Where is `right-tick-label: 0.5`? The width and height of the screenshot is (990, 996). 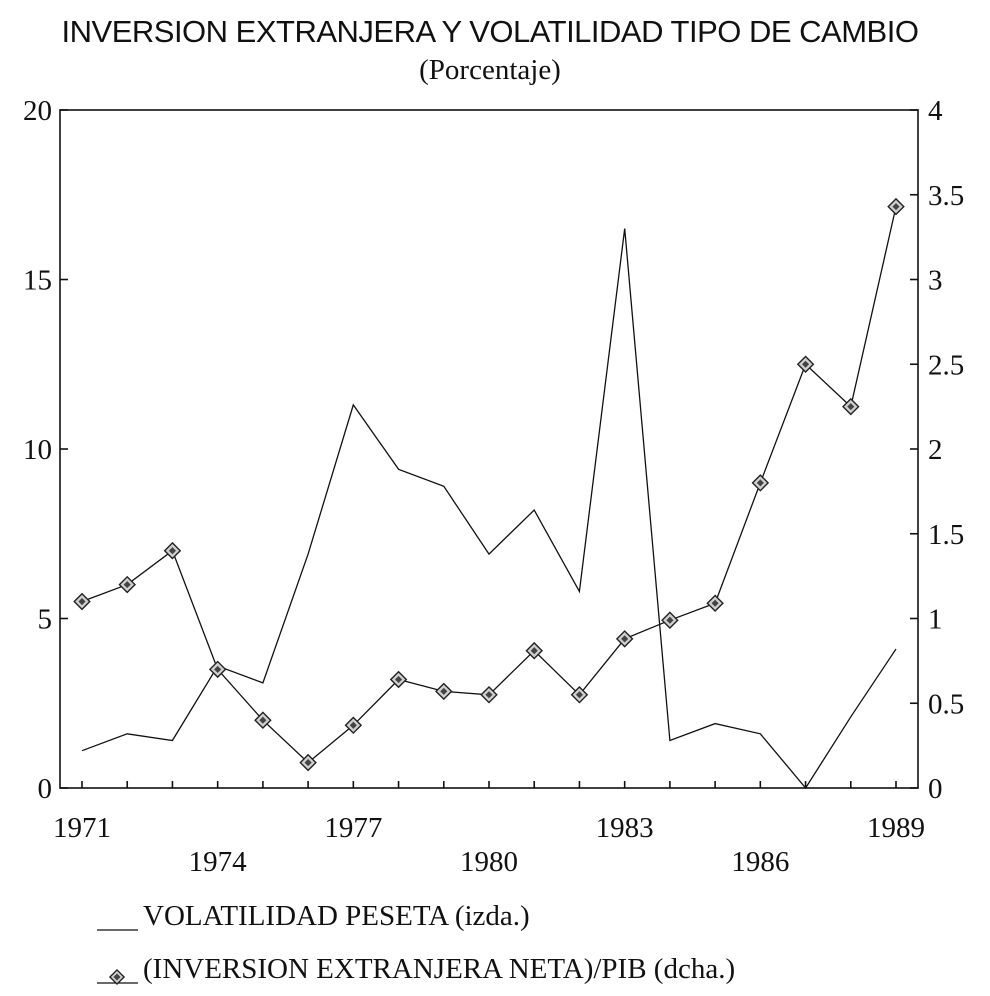
right-tick-label: 0.5 is located at coordinates (946, 704).